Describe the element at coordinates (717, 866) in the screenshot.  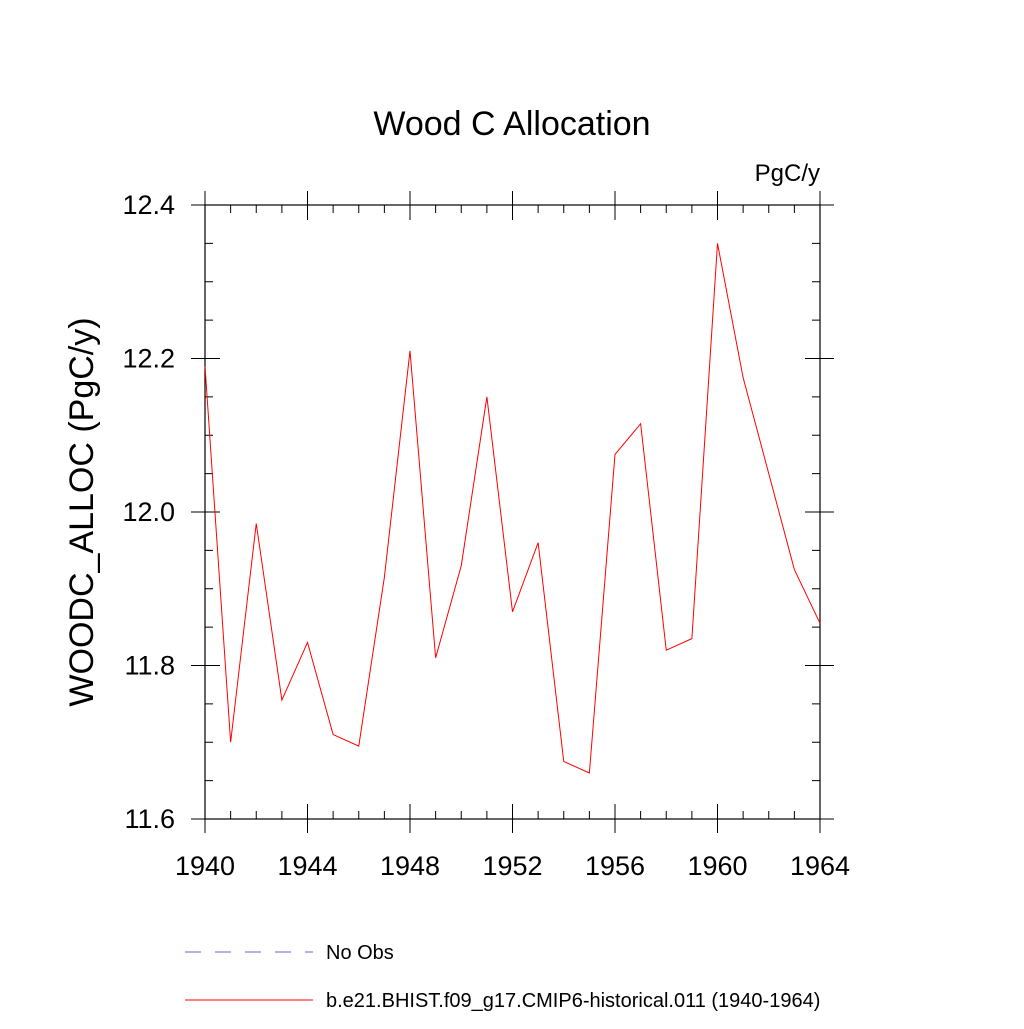
I see `x-tick-label: 1960` at that location.